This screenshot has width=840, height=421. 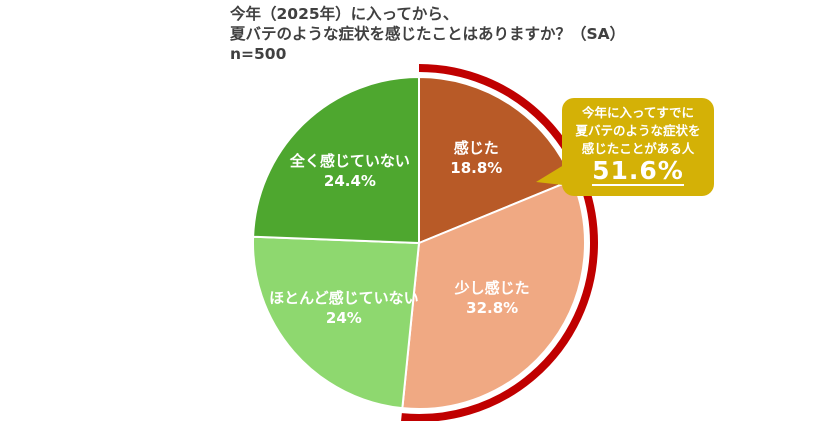 What do you see at coordinates (344, 14) in the screenshot?
I see `title-line-1: 今年（2025年）に入ってから、` at bounding box center [344, 14].